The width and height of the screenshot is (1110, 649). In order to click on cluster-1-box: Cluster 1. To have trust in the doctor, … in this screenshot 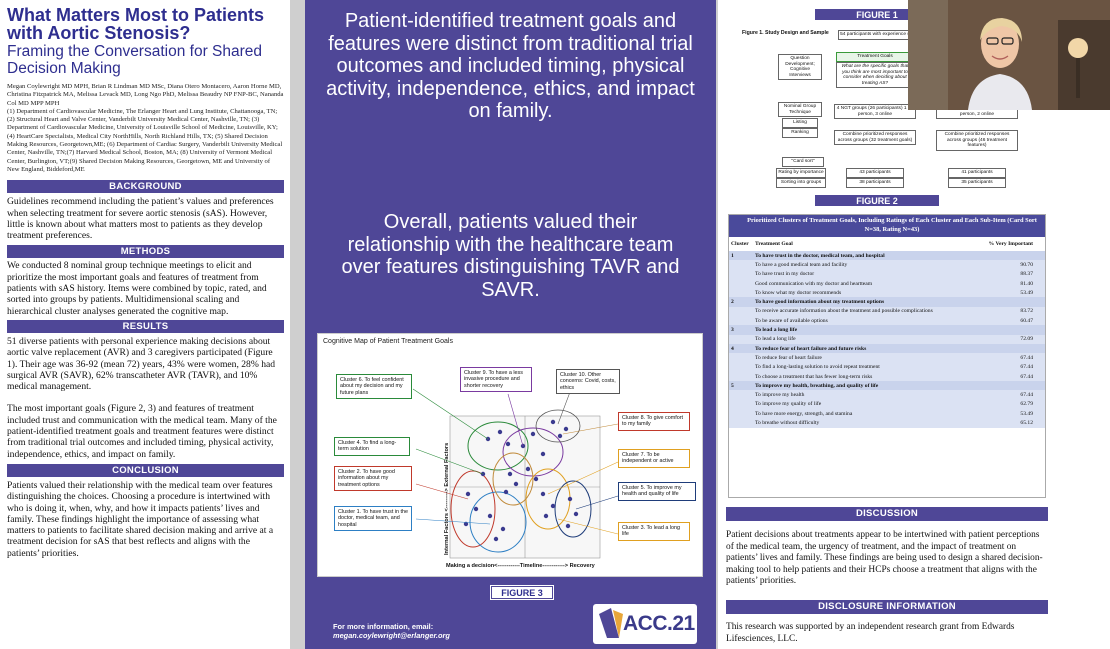, I will do `click(373, 519)`.